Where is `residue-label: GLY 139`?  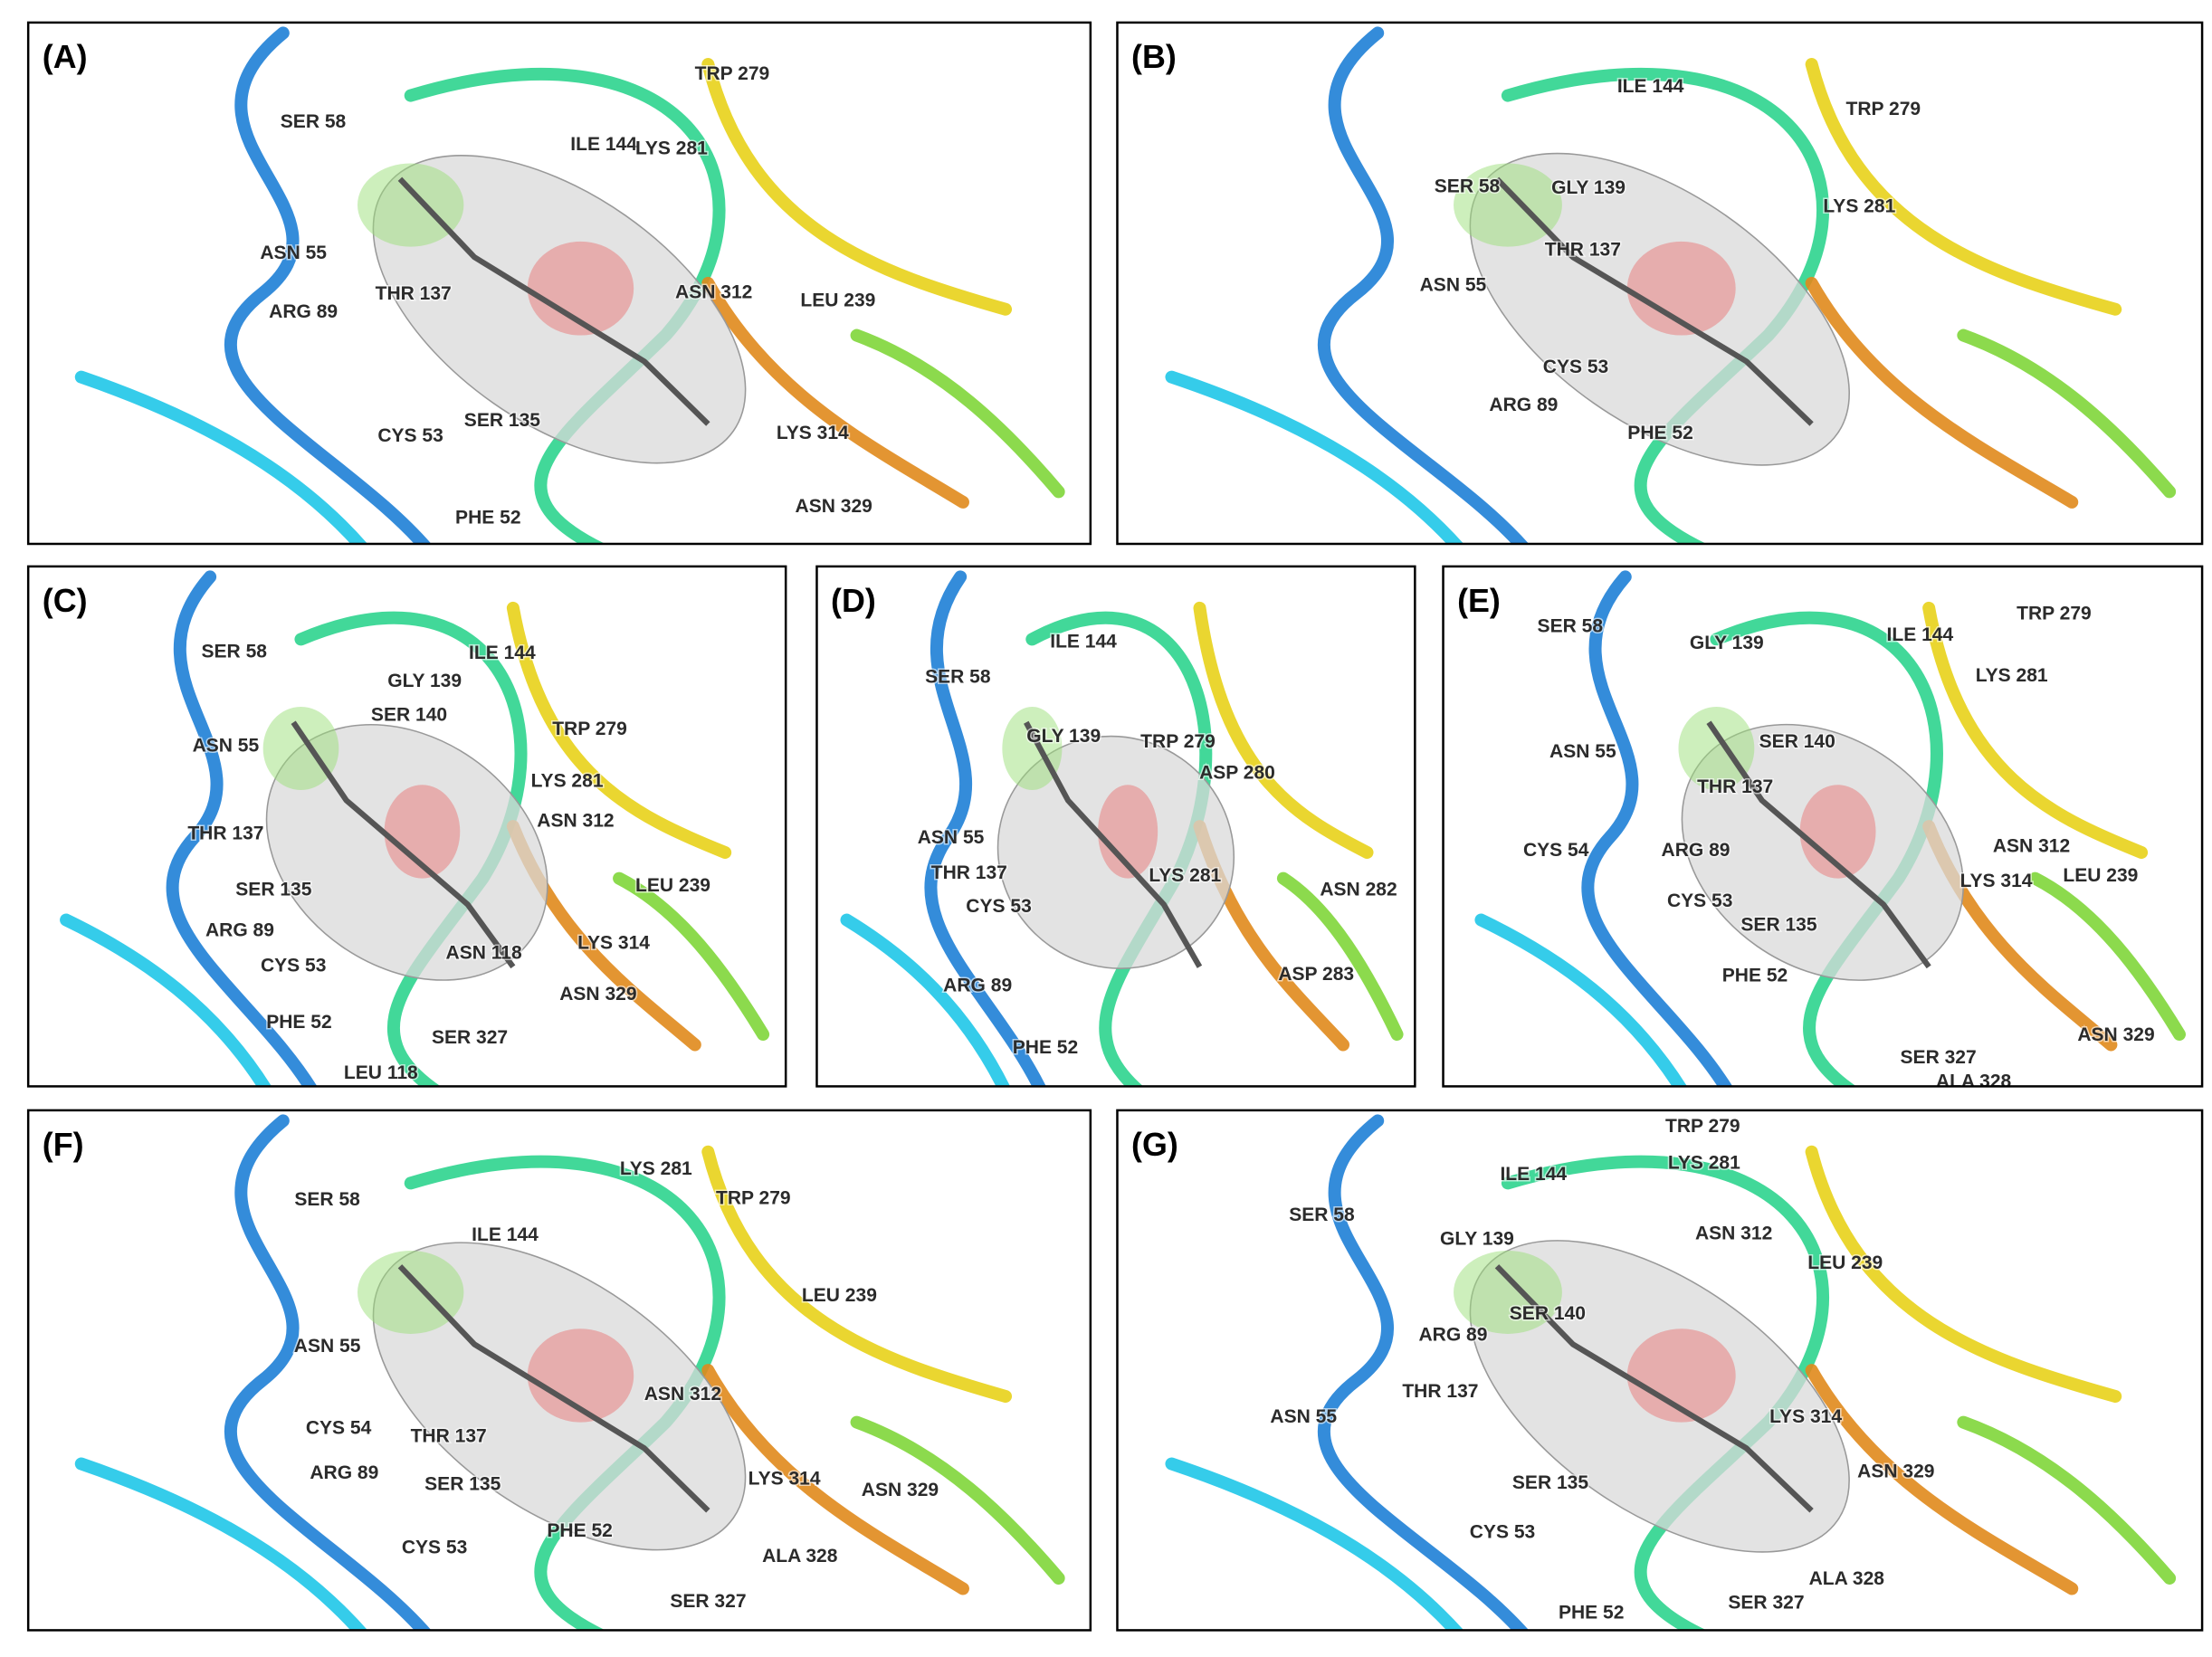
residue-label: GLY 139 is located at coordinates (1063, 736).